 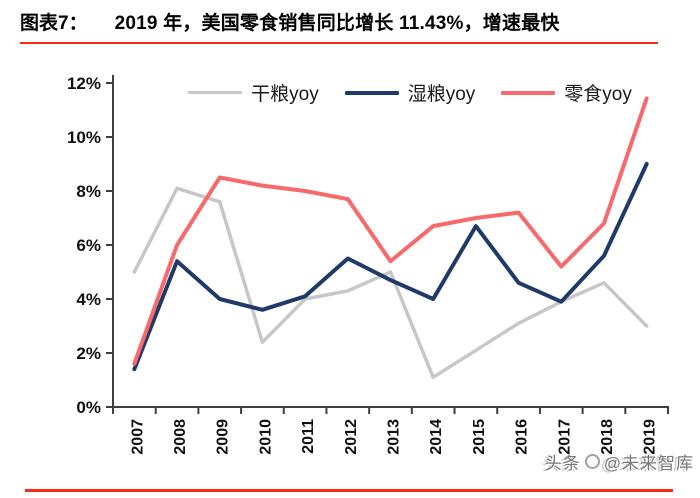 I want to click on y-axis-tick-label: 6%, so click(x=88, y=245).